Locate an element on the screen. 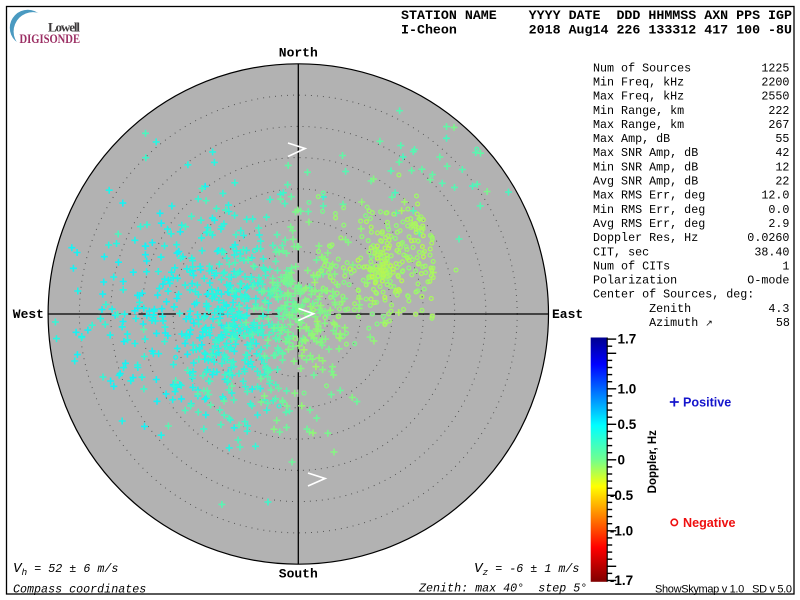 This screenshot has width=800, height=600. svg-text: 0.5 is located at coordinates (627, 424).